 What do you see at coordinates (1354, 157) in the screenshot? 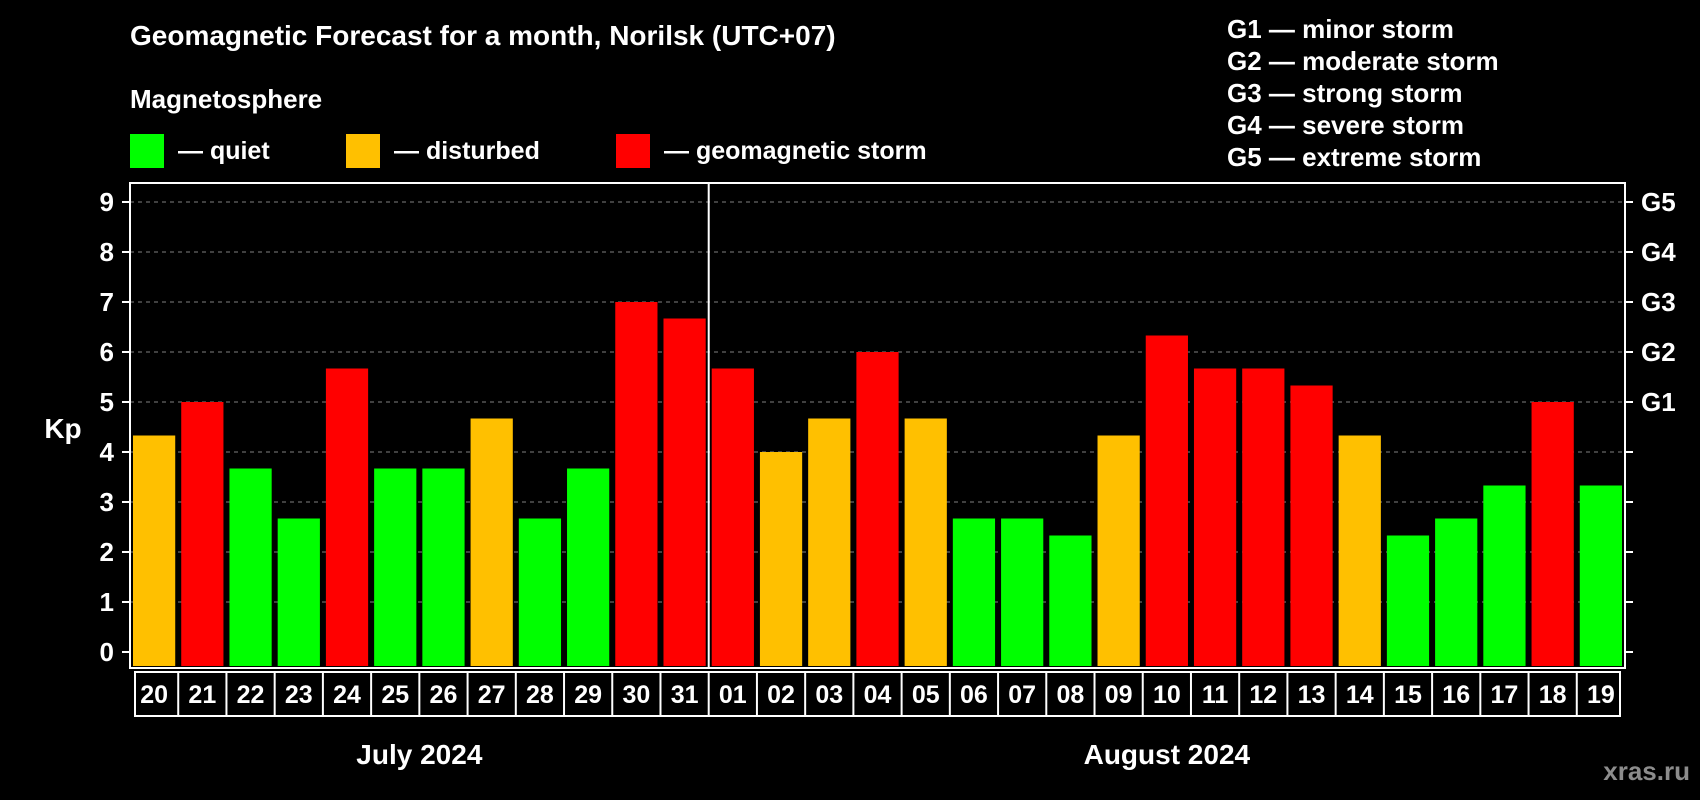
I see `storm-scale-g5: G5 — extreme storm` at bounding box center [1354, 157].